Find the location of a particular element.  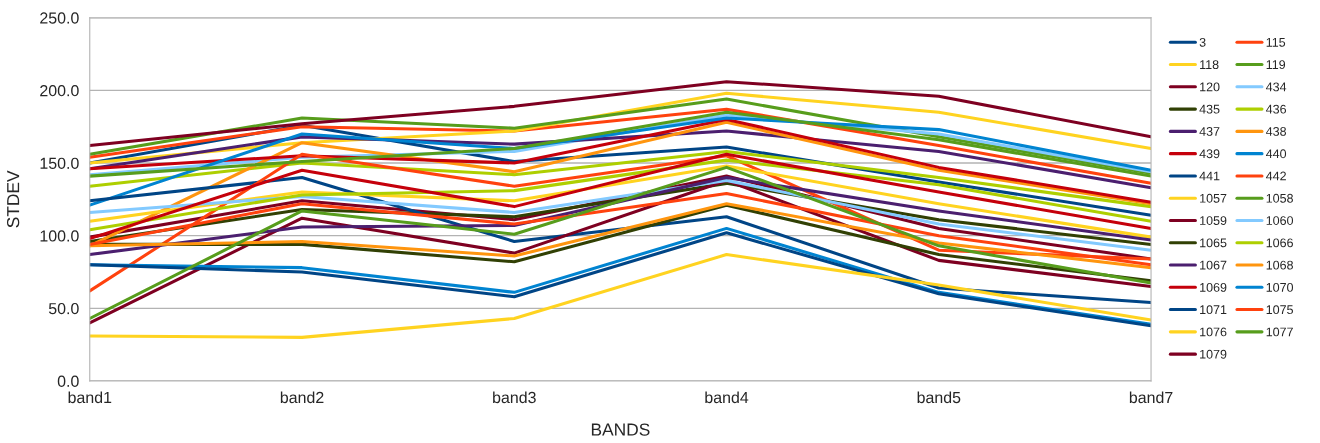

legend-label: 1059 is located at coordinates (1213, 220).